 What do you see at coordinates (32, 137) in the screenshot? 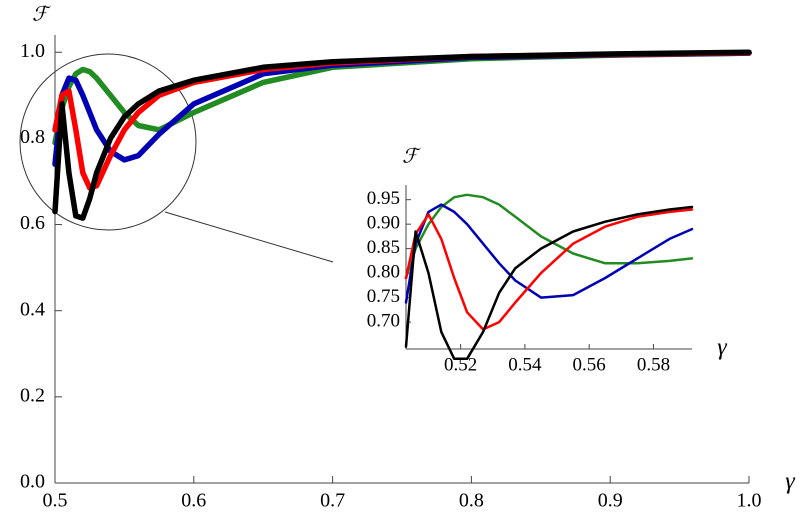
I see `y-tick-label: 0.8` at bounding box center [32, 137].